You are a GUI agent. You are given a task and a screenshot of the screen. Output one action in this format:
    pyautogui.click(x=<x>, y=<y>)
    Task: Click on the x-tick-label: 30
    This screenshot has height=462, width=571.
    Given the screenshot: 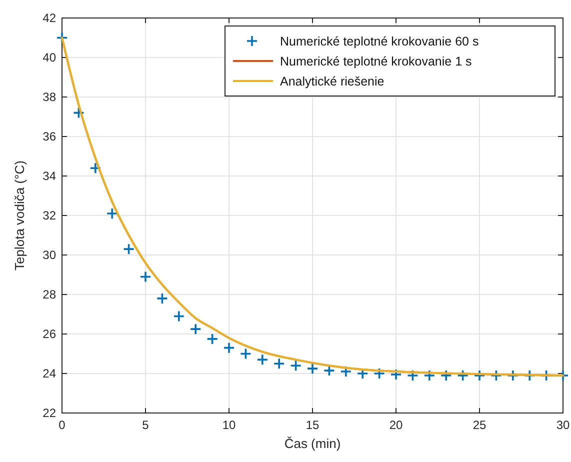 What is the action you would take?
    pyautogui.click(x=563, y=425)
    